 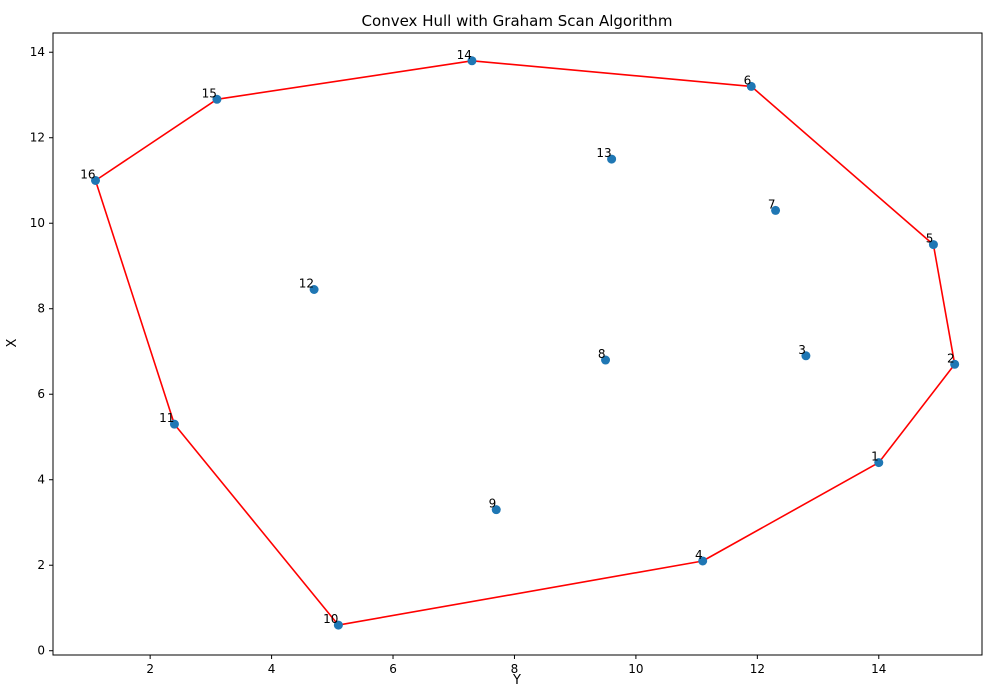 What do you see at coordinates (37, 223) in the screenshot?
I see `y-tick-label-10: 10` at bounding box center [37, 223].